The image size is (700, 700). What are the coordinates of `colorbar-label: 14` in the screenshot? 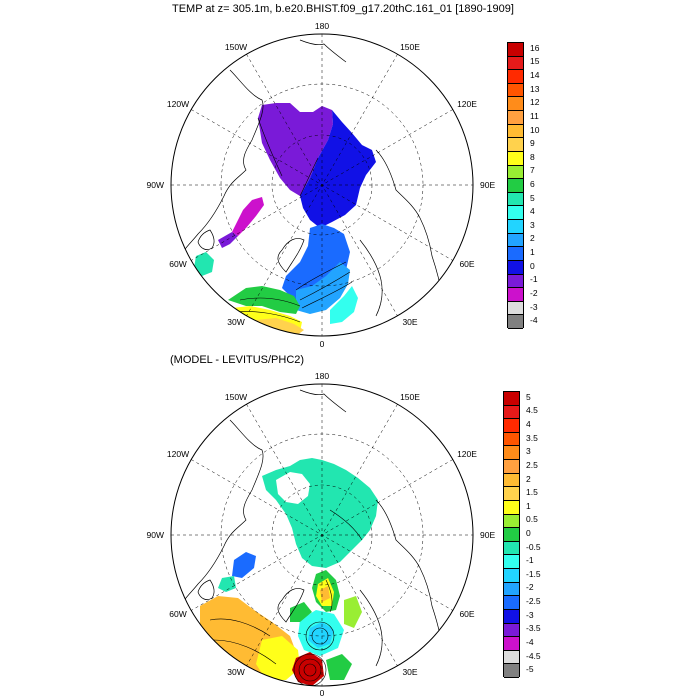 It's located at (535, 75).